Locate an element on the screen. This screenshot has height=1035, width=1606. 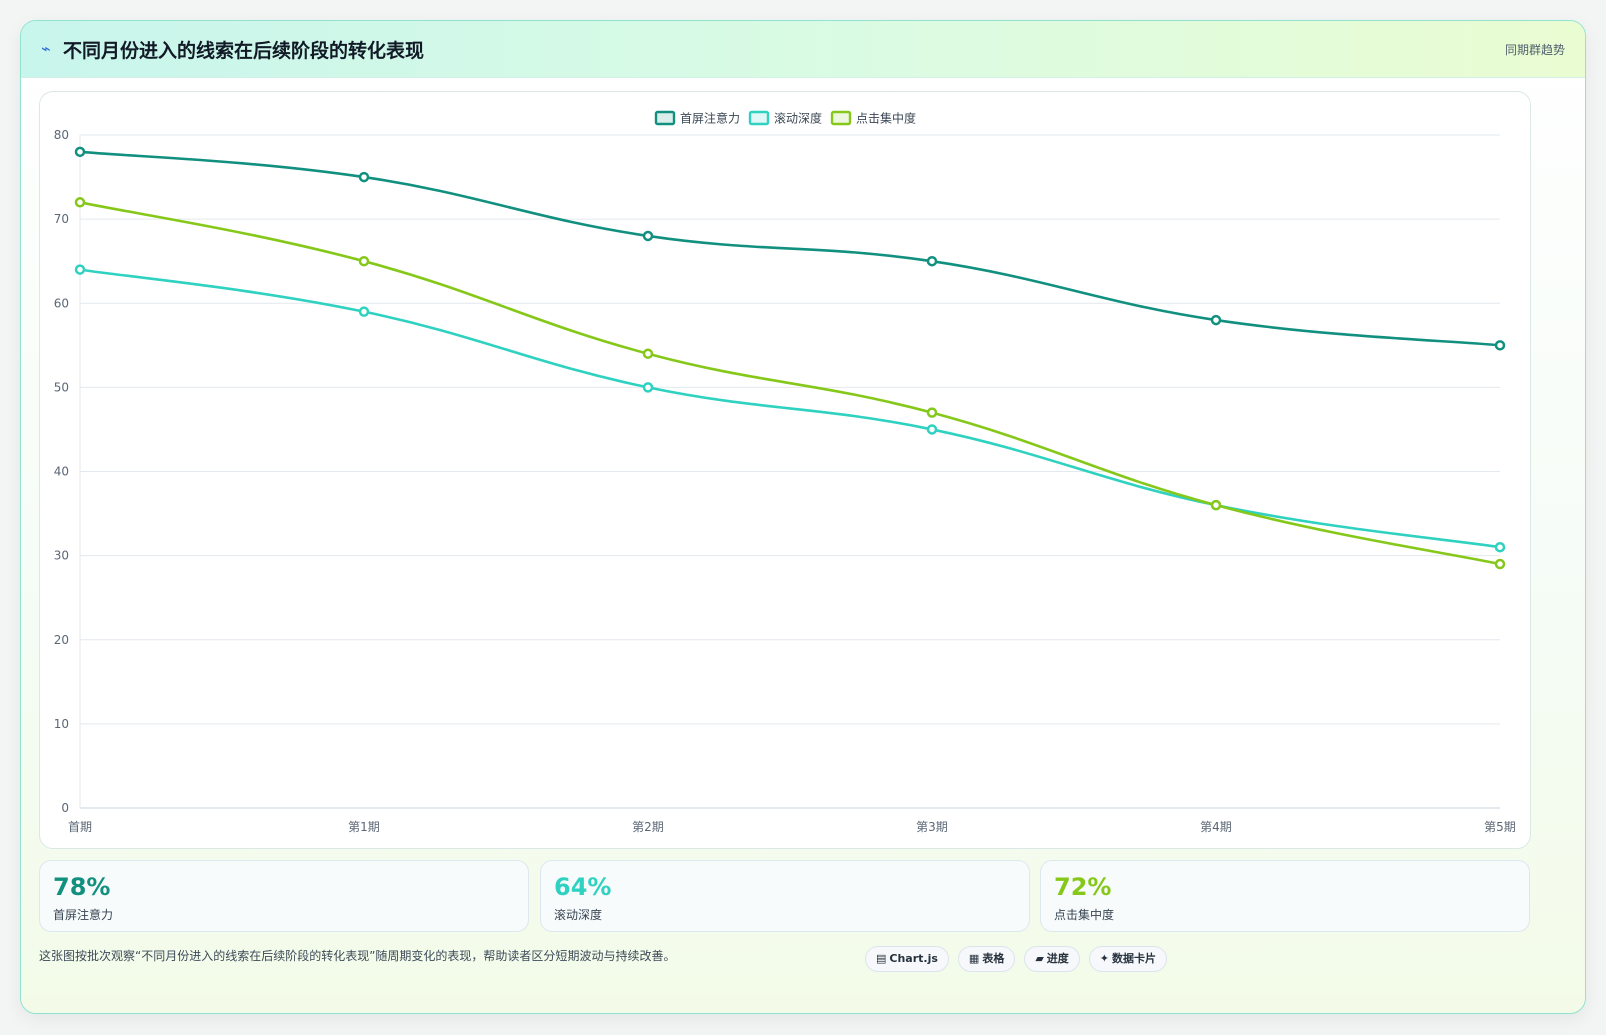
kpi-card: 72% 点击集中度 is located at coordinates (1285, 896).